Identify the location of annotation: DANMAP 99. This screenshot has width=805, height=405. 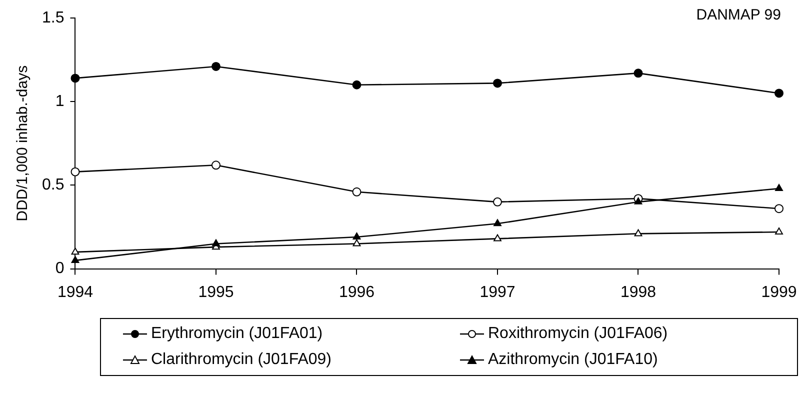
(738, 15).